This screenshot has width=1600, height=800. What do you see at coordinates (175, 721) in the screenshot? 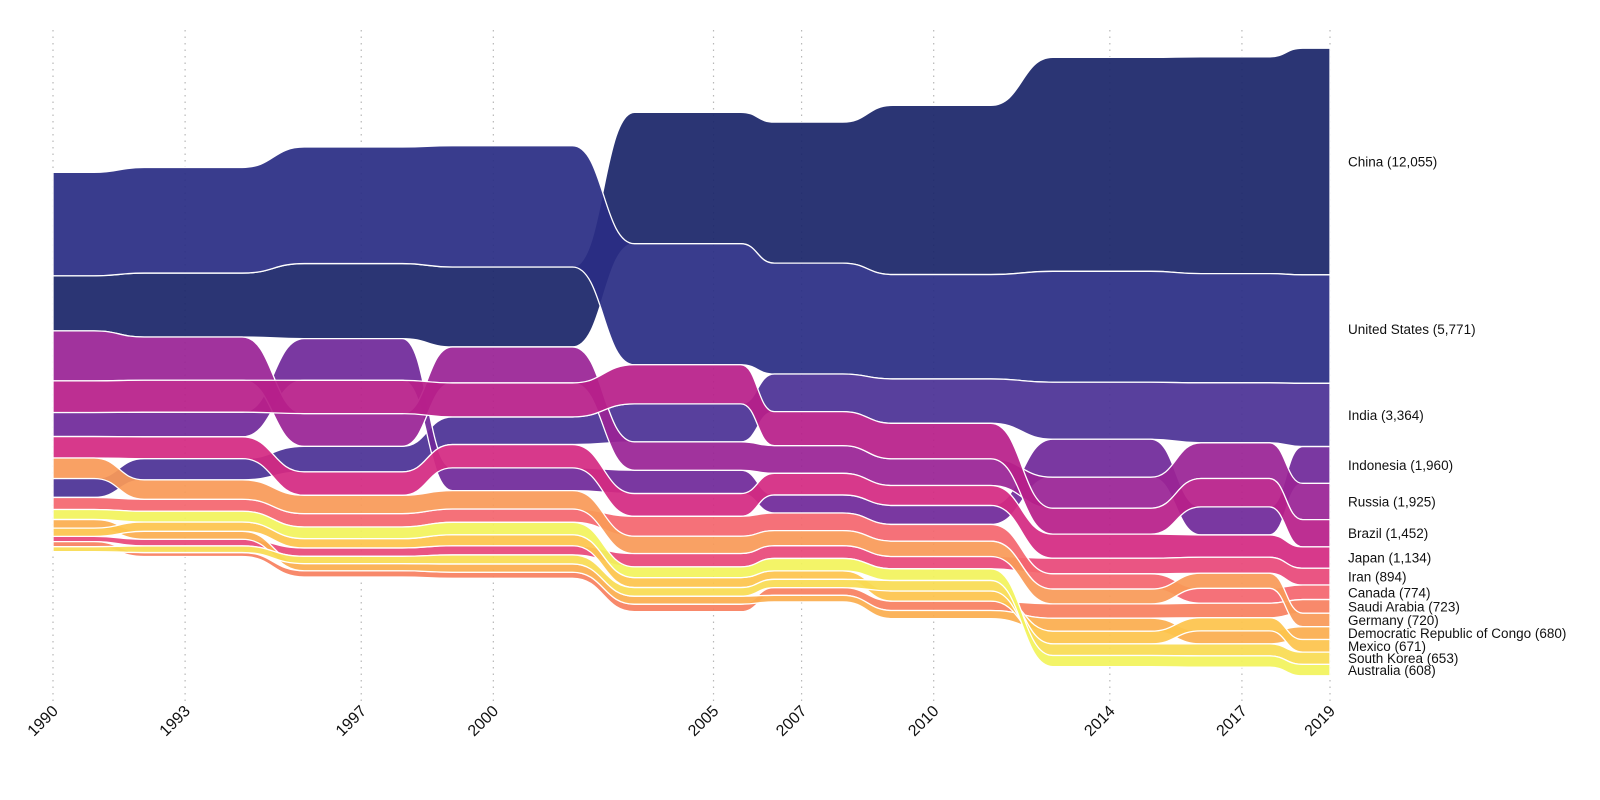
I see `x-tick-label: 1993` at bounding box center [175, 721].